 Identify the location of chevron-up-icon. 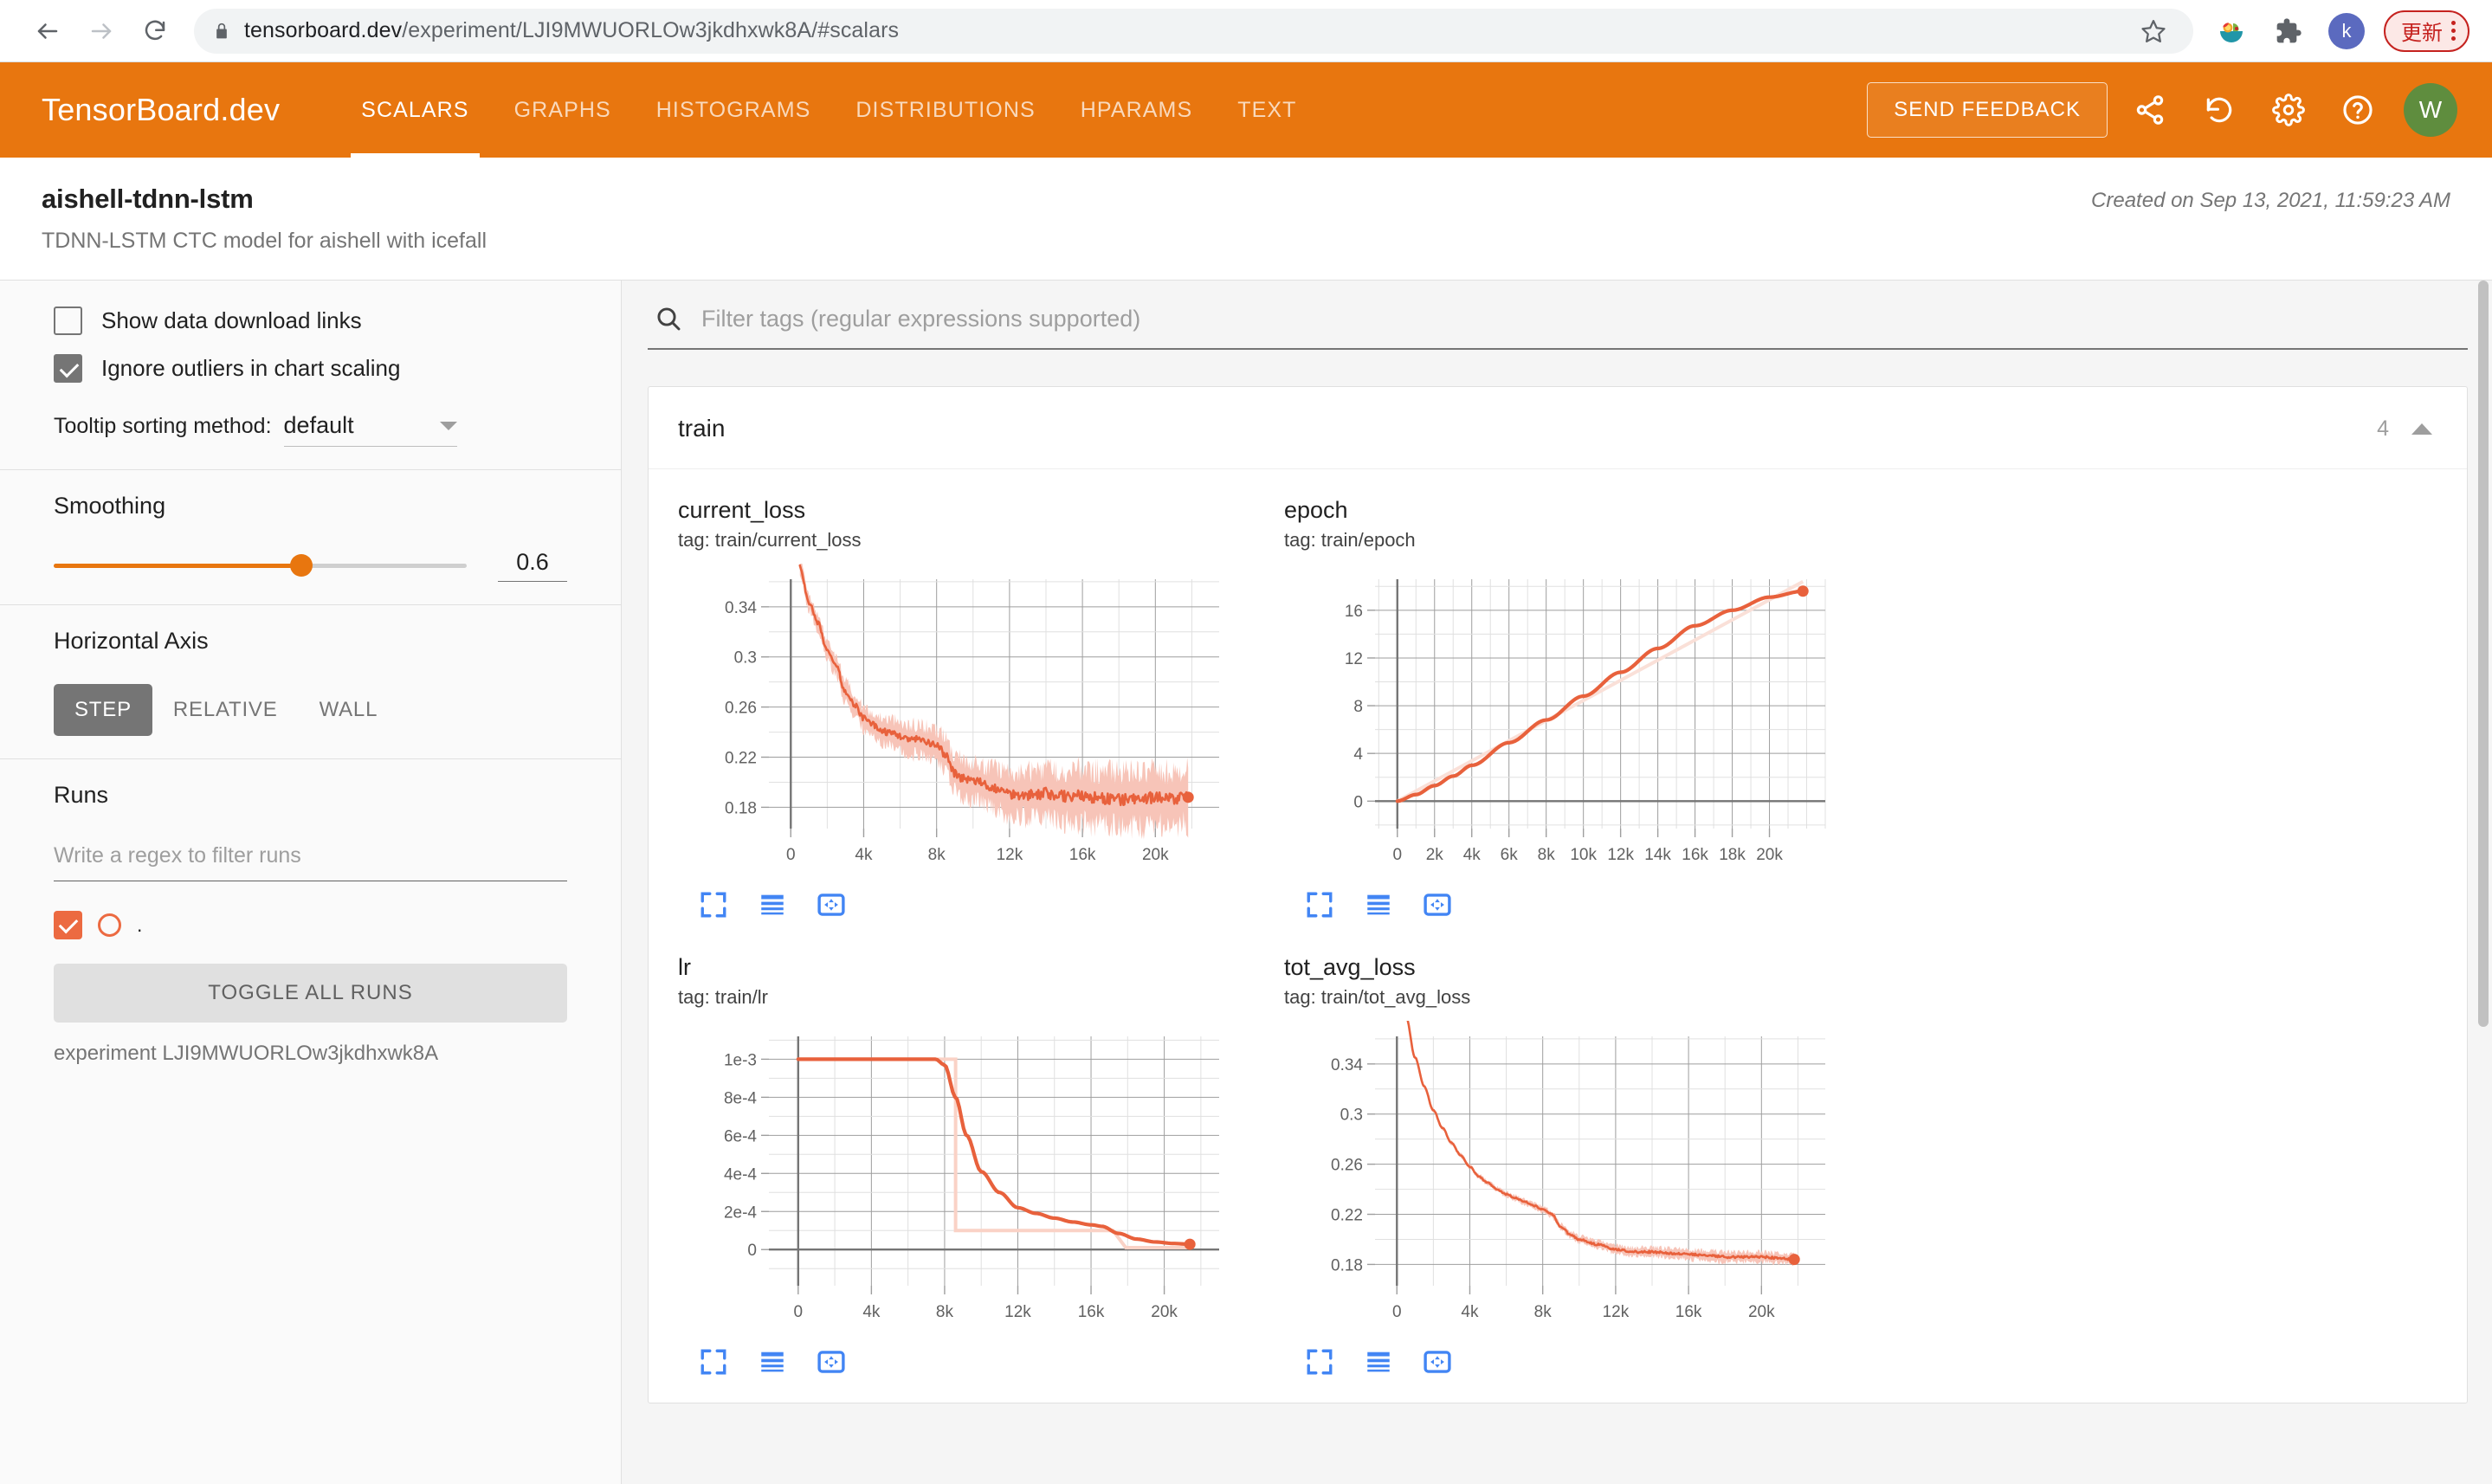
(2421, 429).